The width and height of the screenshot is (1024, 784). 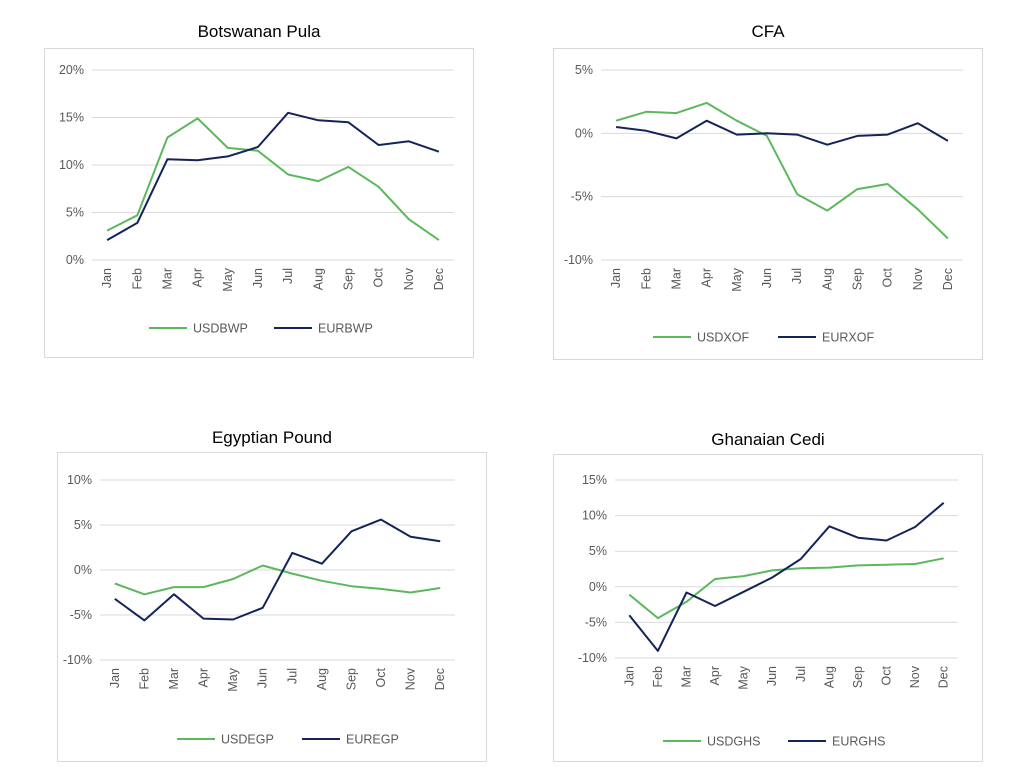 I want to click on legend-label: USDXOF, so click(x=723, y=338).